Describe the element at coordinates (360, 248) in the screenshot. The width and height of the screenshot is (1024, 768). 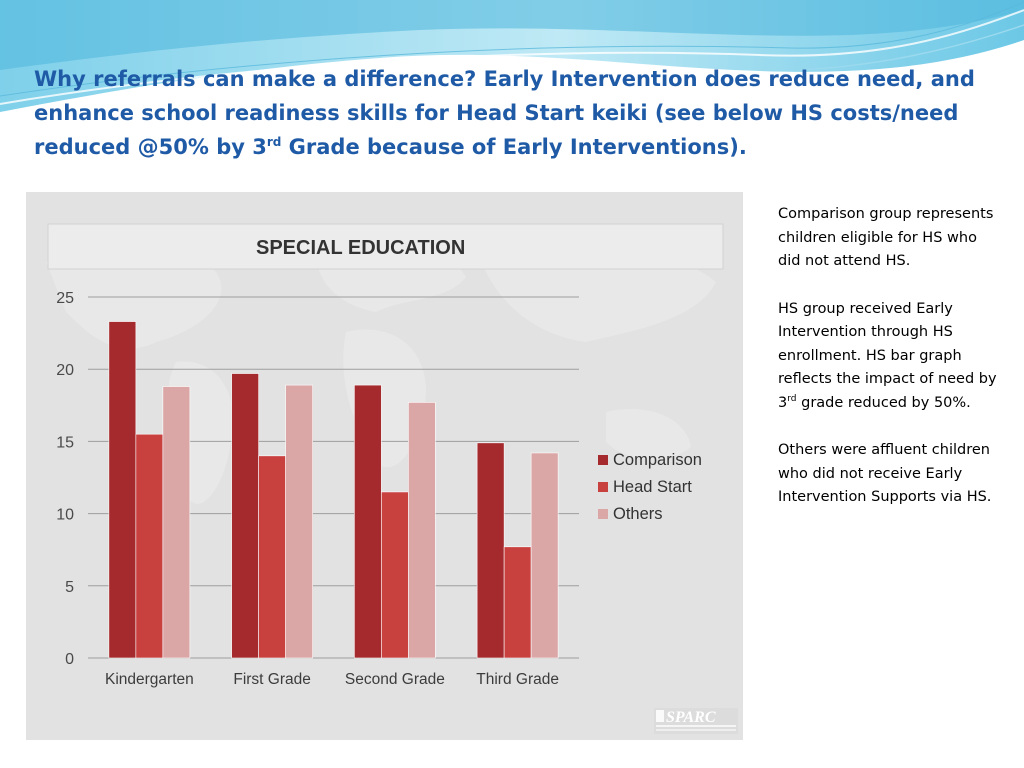
I see `chart-title: SPECIAL EDUCATION` at that location.